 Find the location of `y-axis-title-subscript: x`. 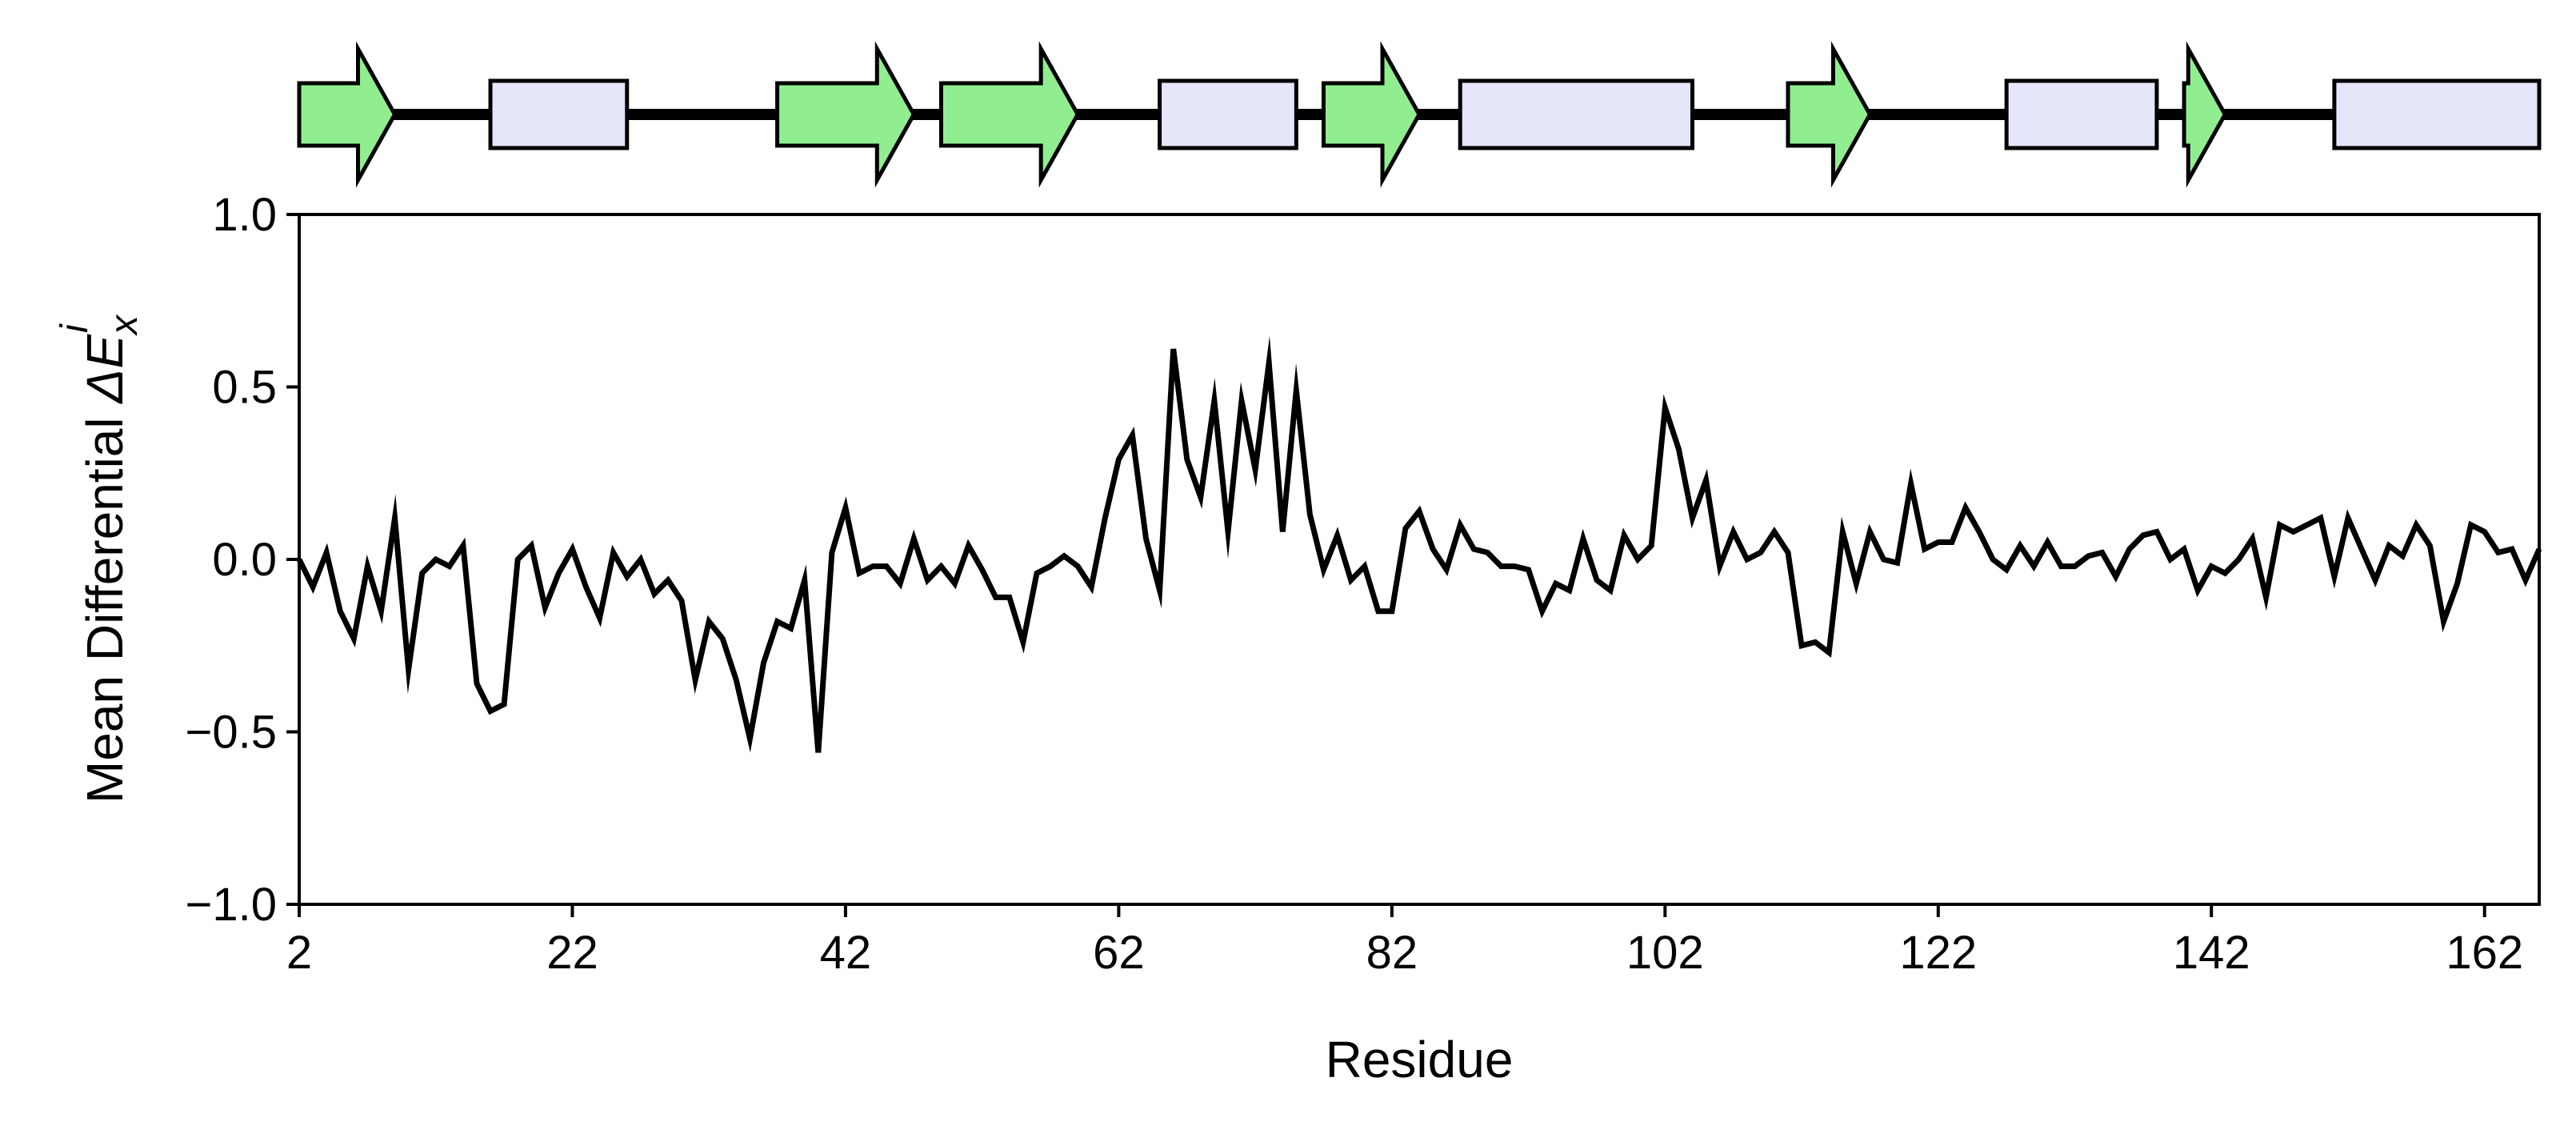

y-axis-title-subscript: x is located at coordinates (124, 325).